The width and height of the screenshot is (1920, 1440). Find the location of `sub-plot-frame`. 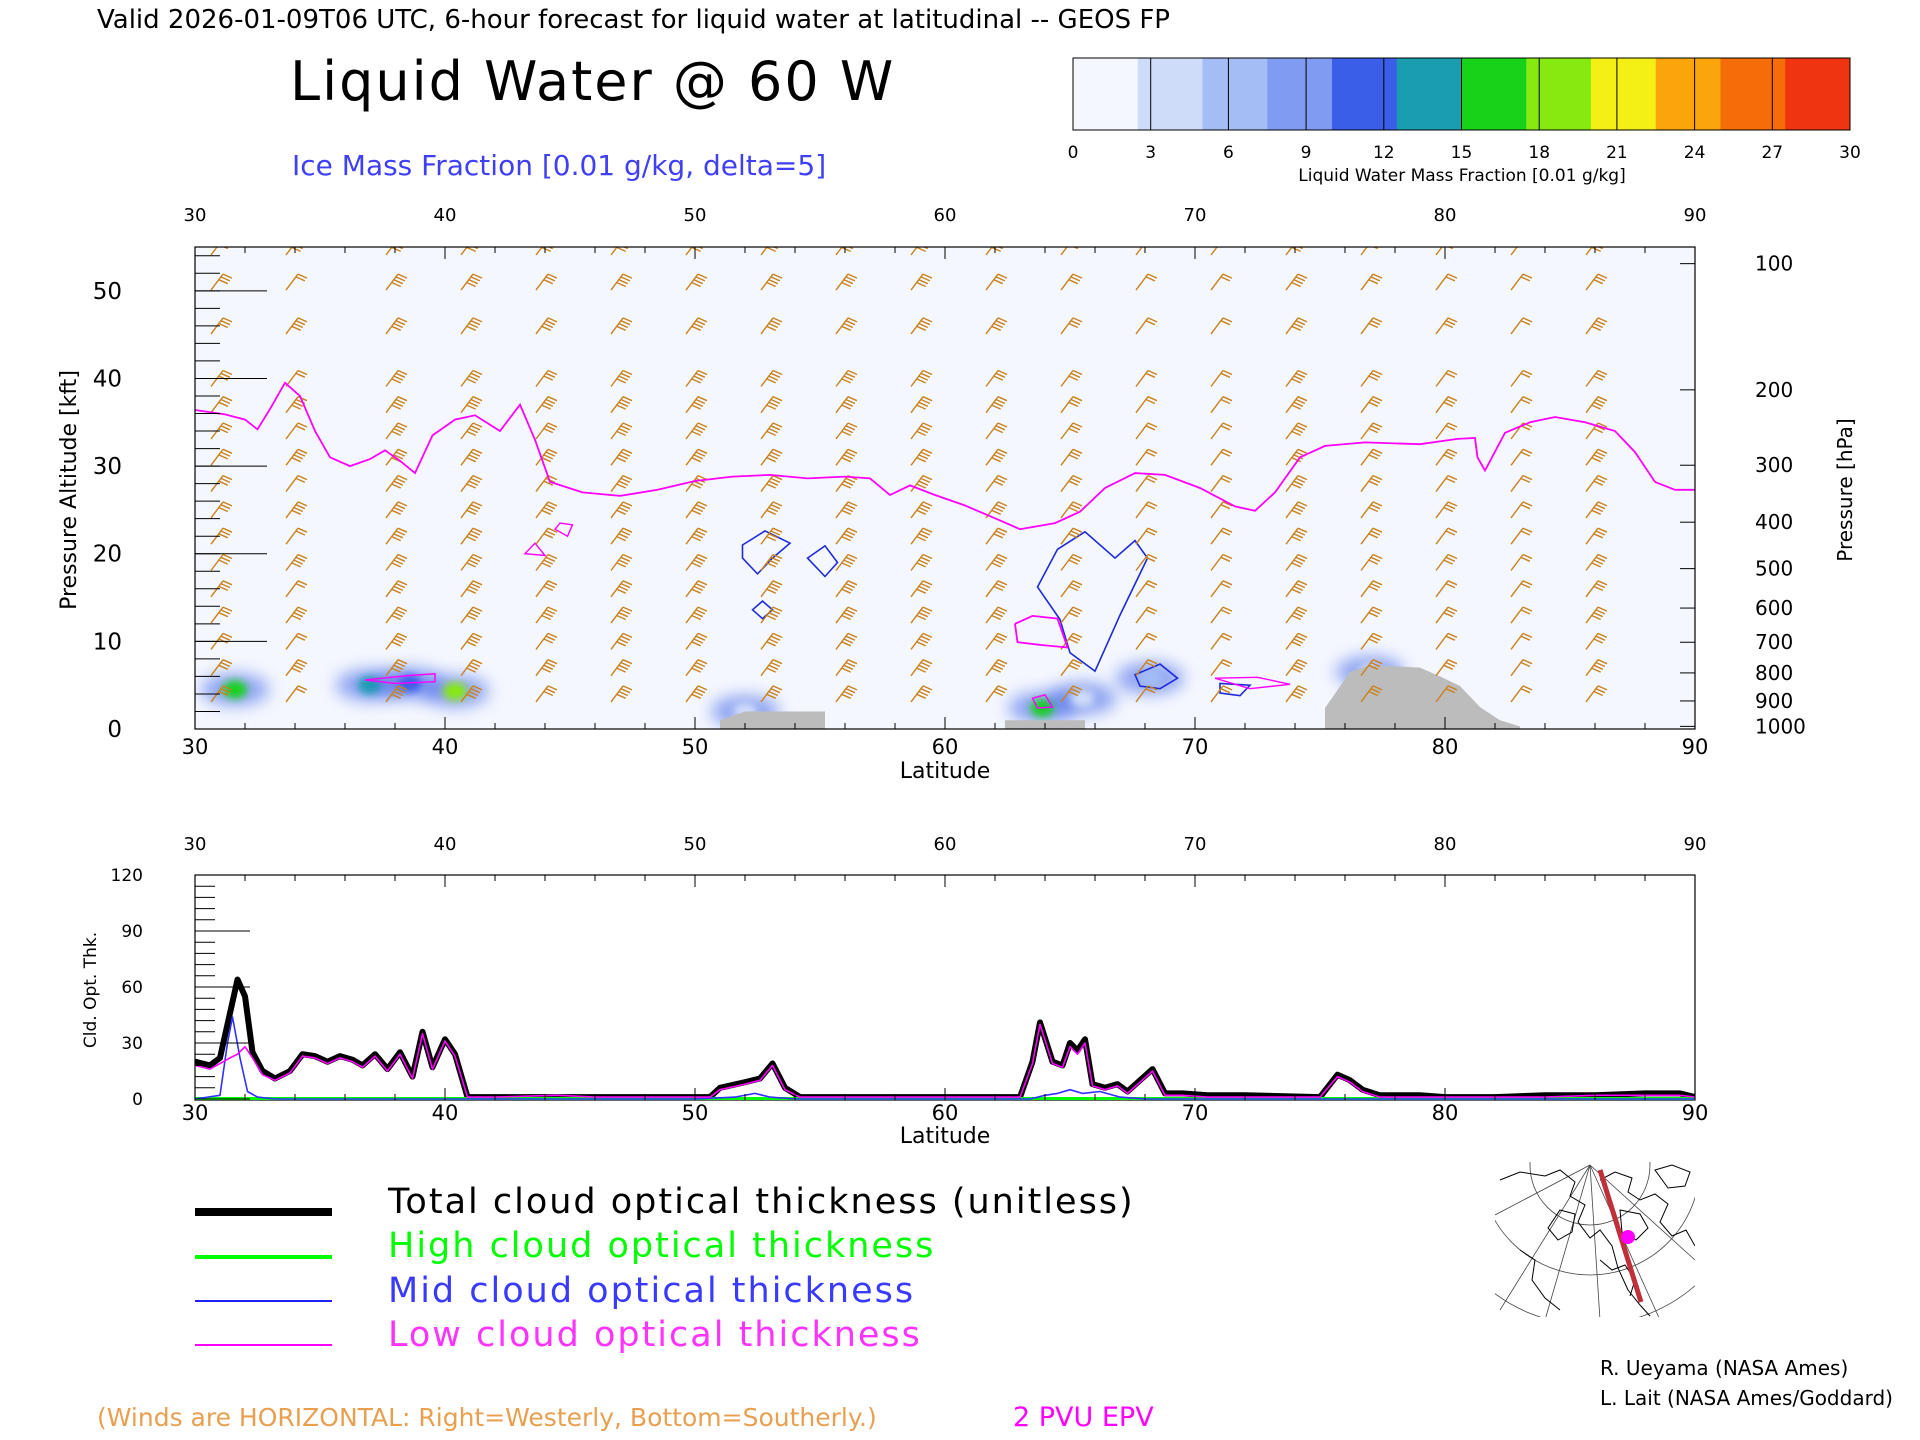

sub-plot-frame is located at coordinates (945, 987).